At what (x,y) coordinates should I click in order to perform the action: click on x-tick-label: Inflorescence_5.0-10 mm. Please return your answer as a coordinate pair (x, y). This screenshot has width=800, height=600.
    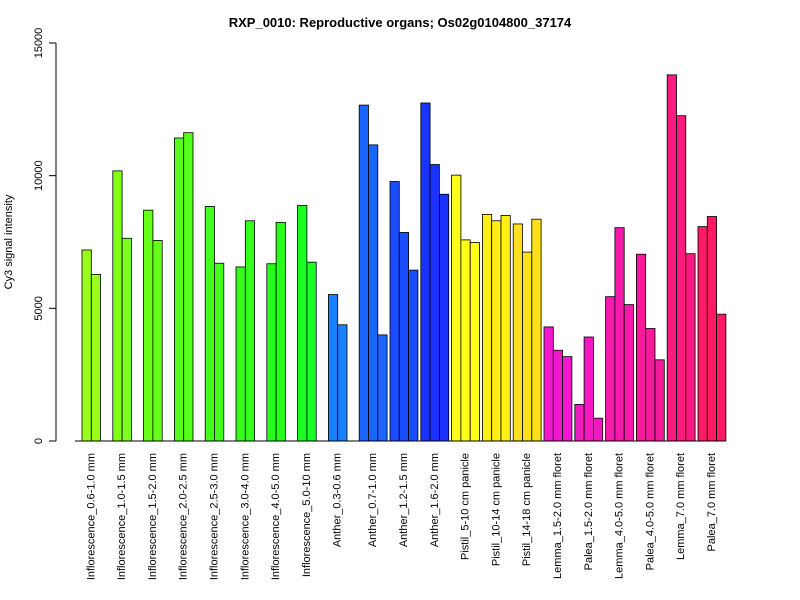
    Looking at the image, I should click on (307, 515).